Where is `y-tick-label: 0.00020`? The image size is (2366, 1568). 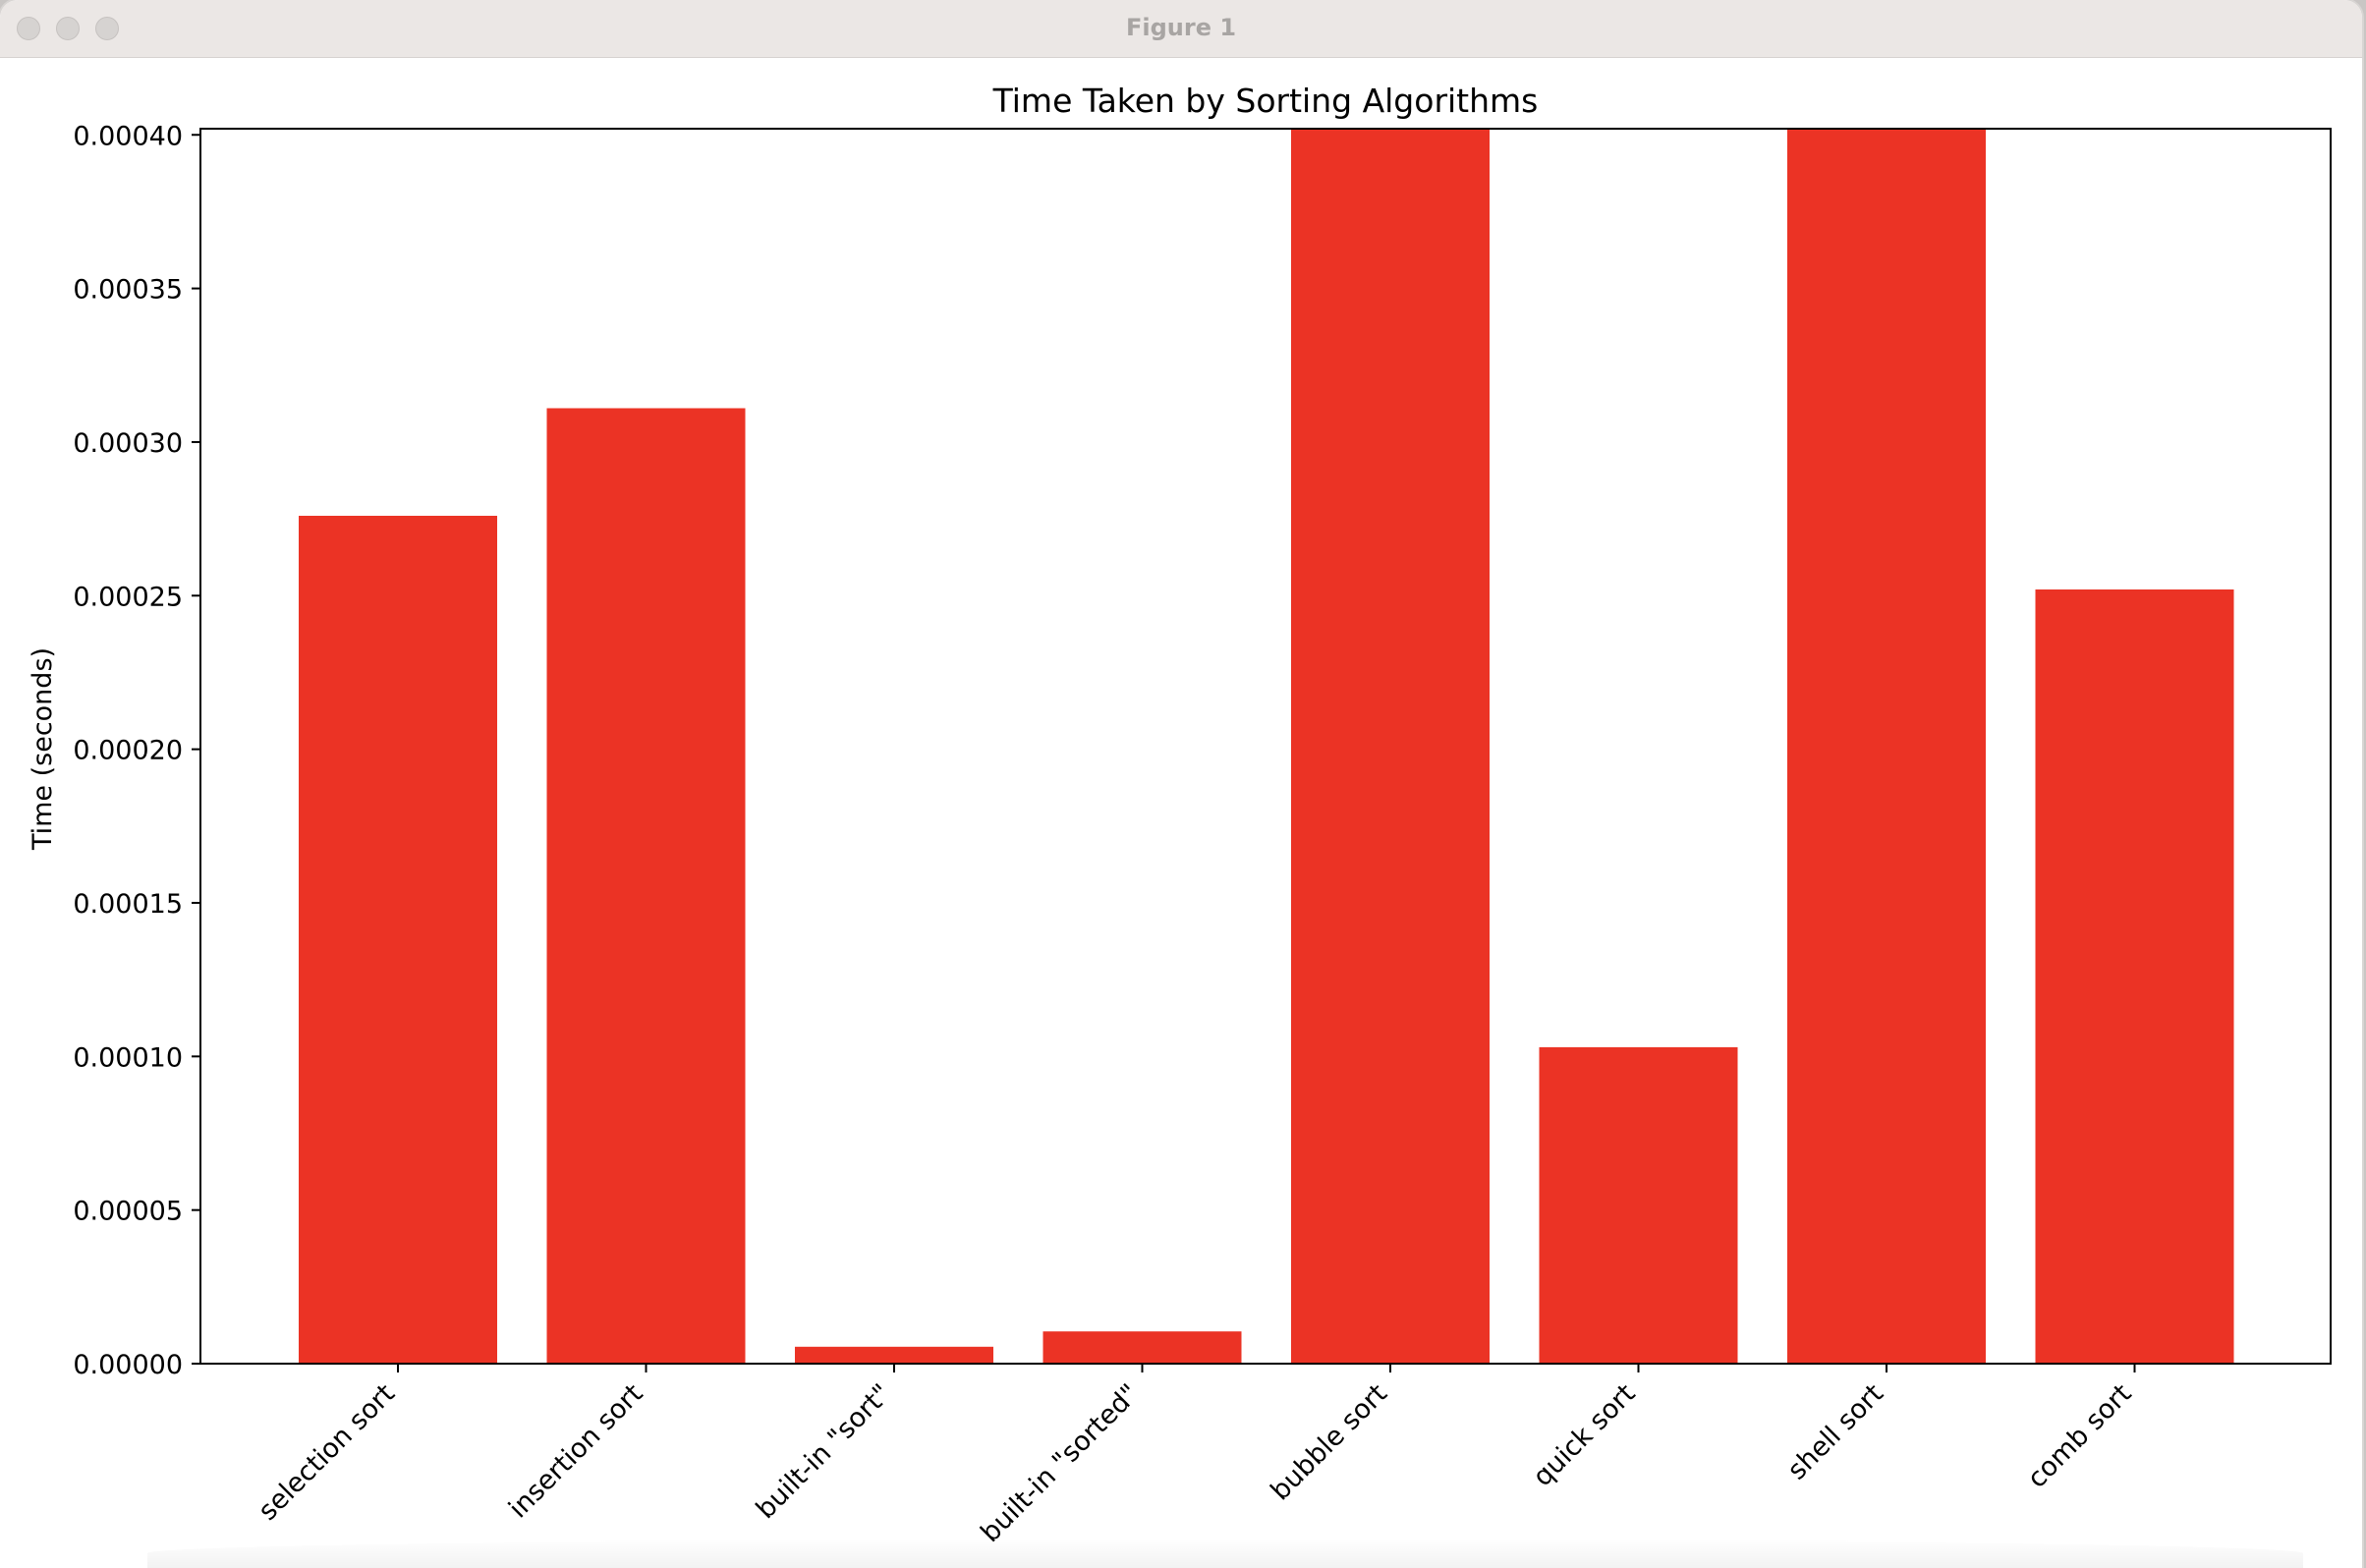 y-tick-label: 0.00020 is located at coordinates (128, 751).